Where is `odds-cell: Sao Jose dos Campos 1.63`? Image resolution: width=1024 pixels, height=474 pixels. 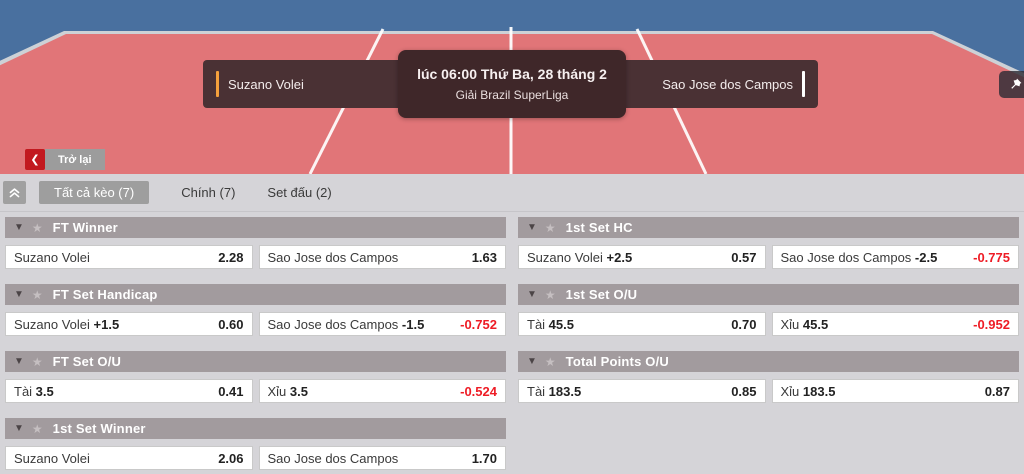
odds-cell: Sao Jose dos Campos 1.63 is located at coordinates (382, 257).